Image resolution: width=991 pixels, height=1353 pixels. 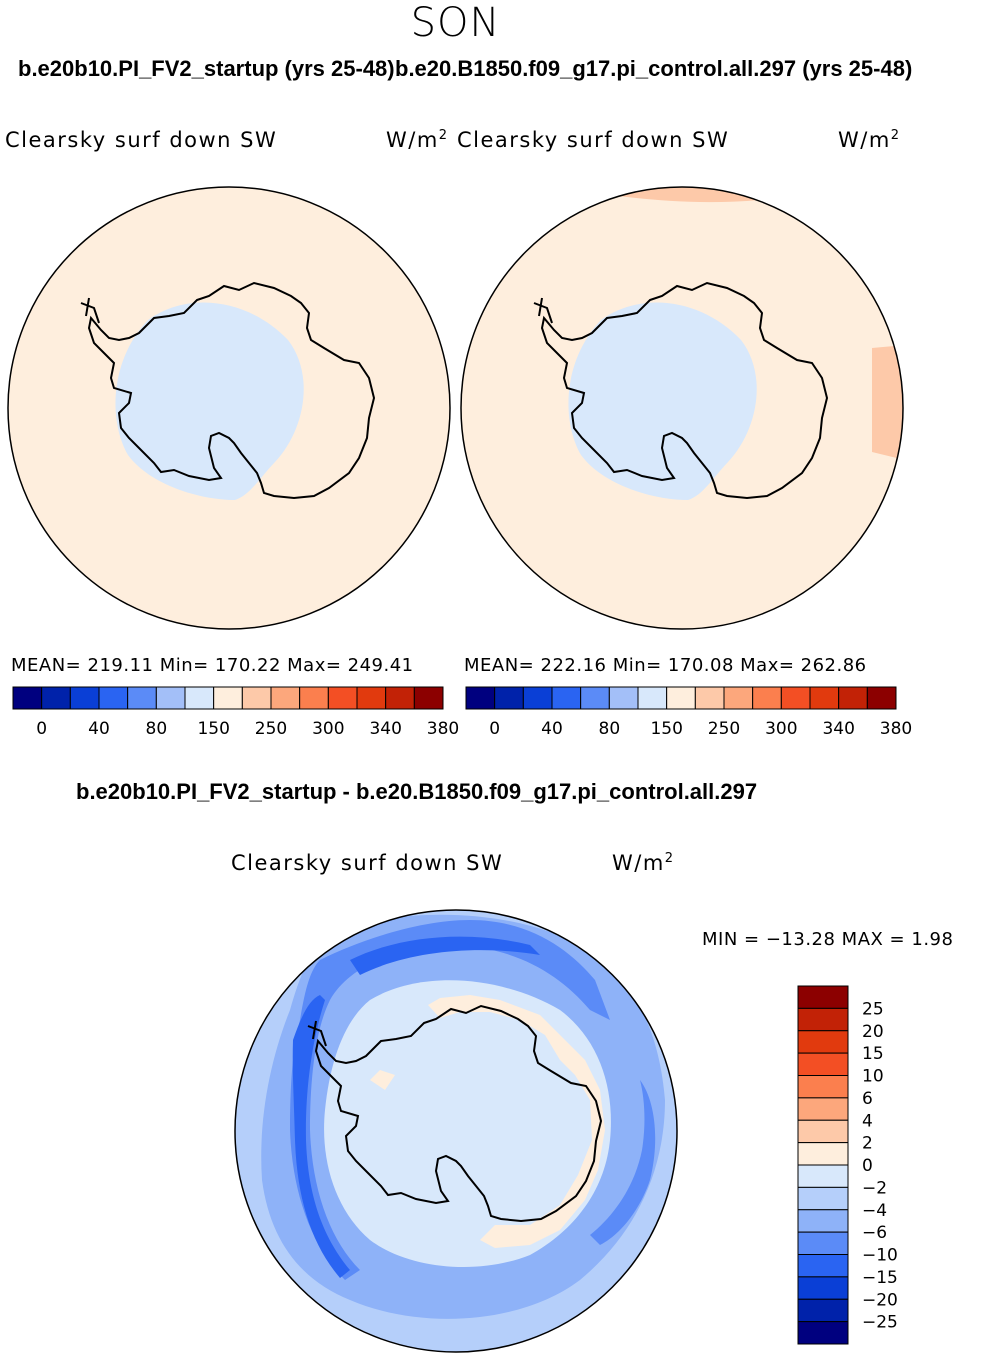 What do you see at coordinates (209, 401) in the screenshot?
I see `panel-a-interior` at bounding box center [209, 401].